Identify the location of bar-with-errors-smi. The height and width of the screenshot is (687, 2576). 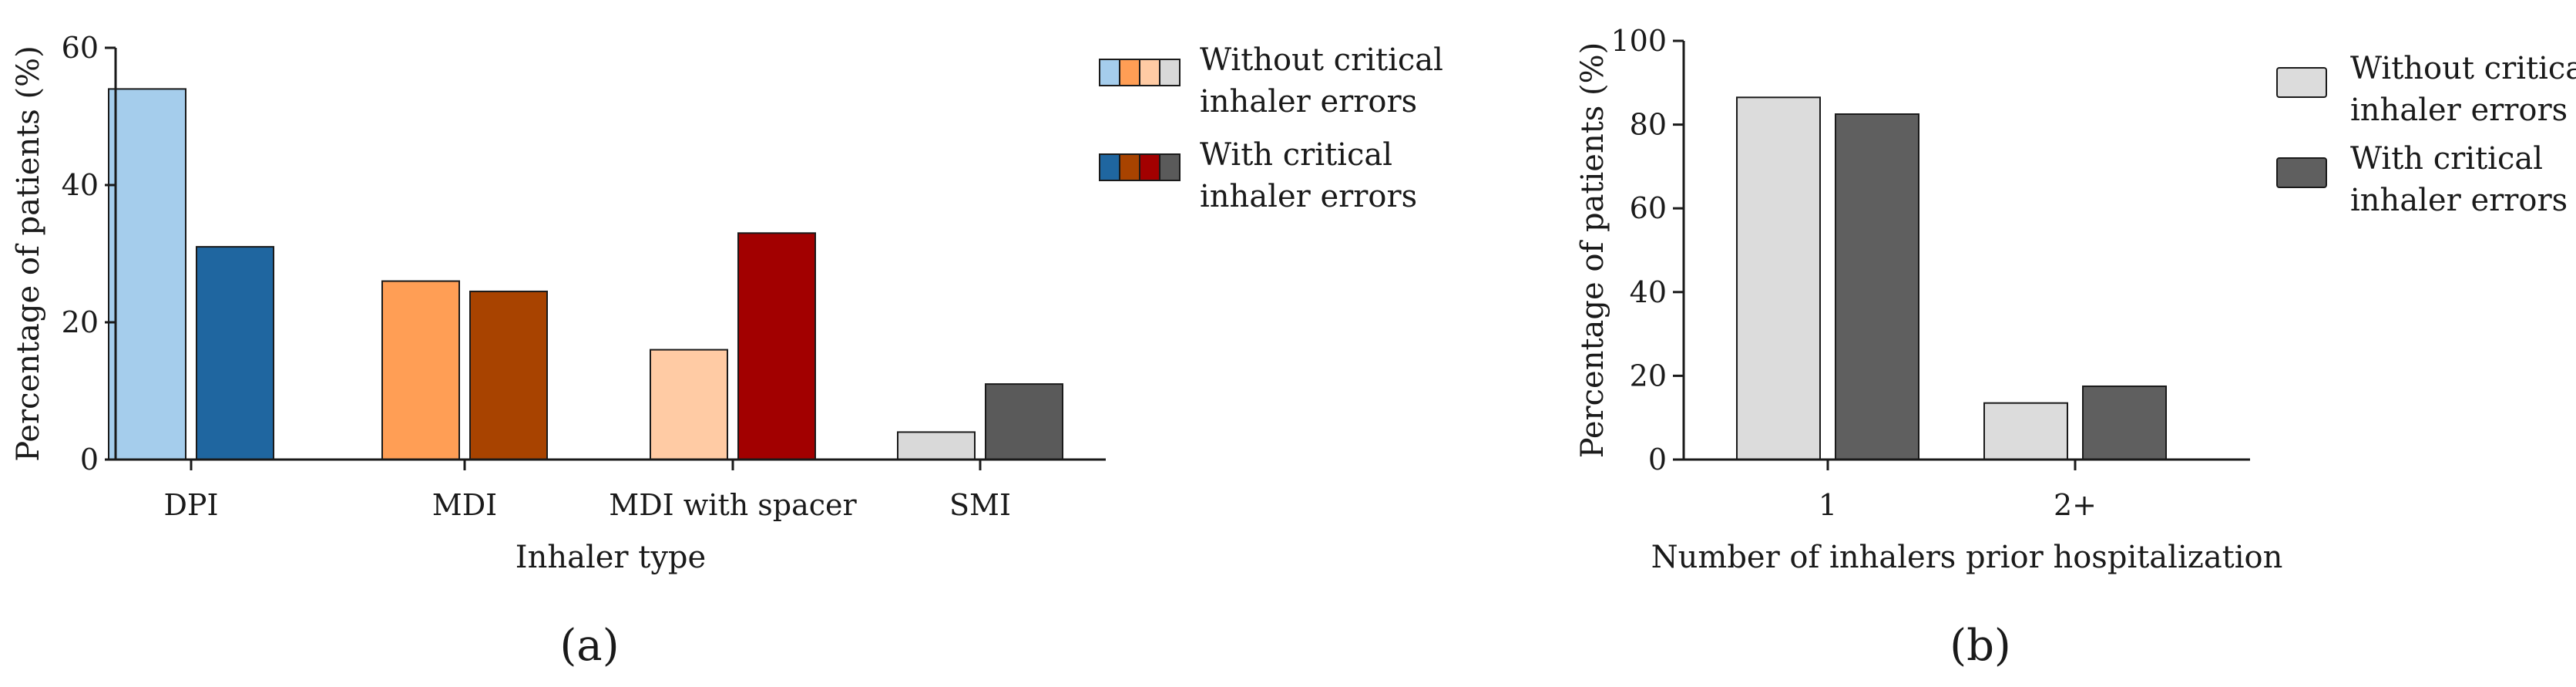
(1024, 422).